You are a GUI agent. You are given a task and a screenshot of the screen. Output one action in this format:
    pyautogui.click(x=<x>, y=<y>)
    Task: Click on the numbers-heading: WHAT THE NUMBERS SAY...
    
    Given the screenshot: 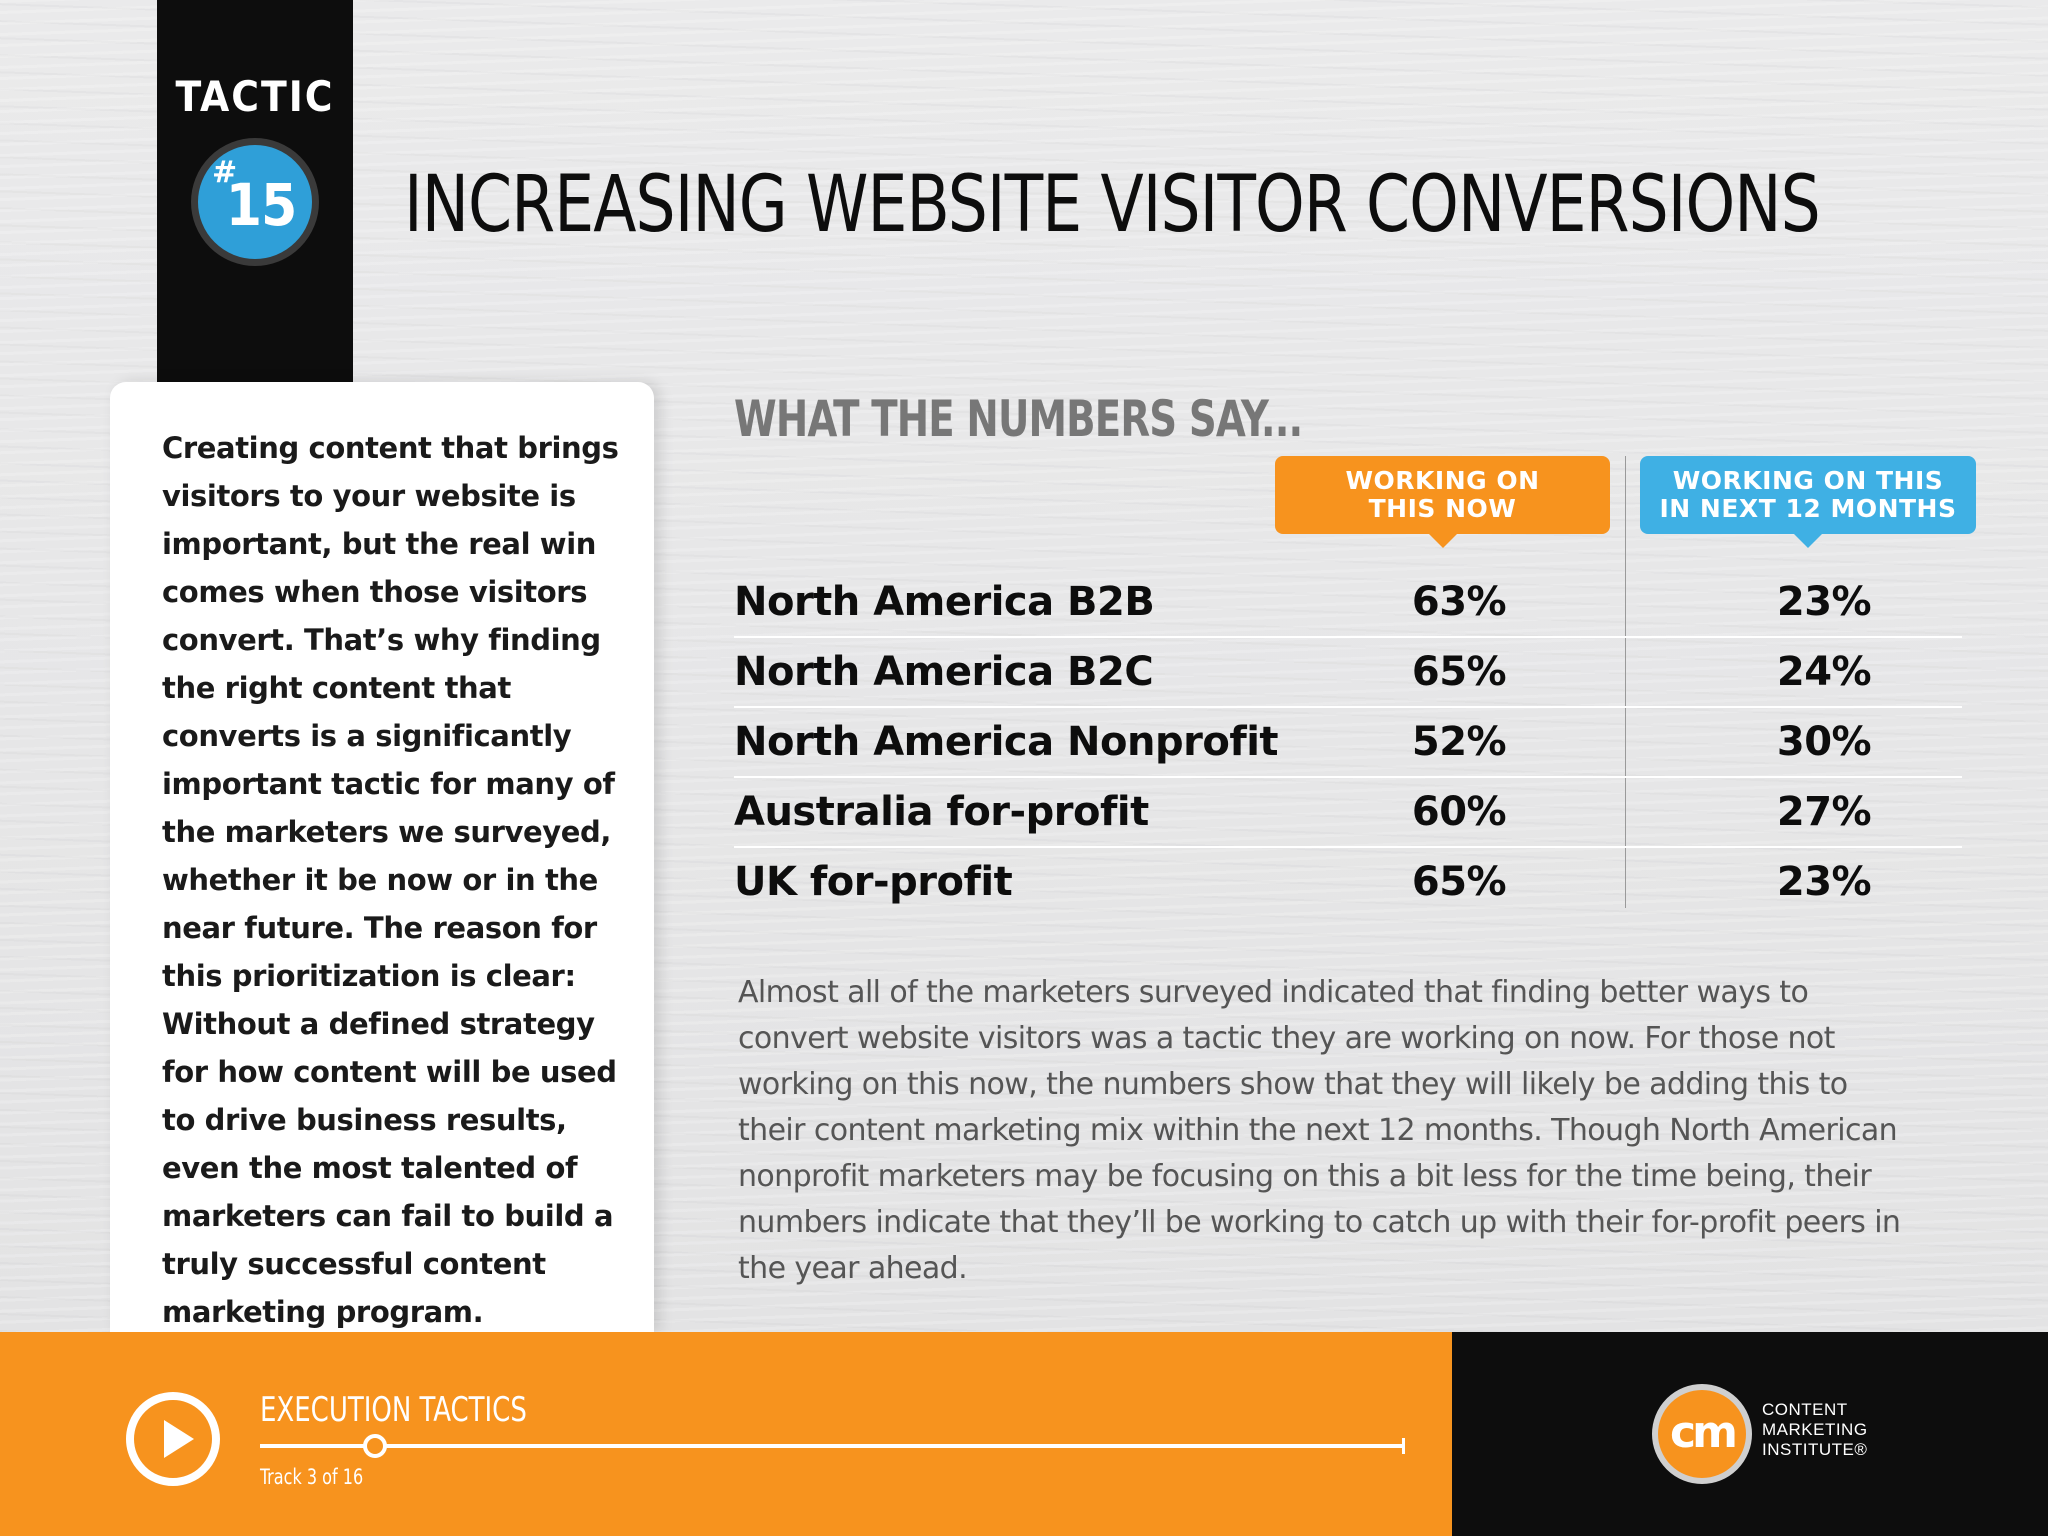 What is the action you would take?
    pyautogui.click(x=1018, y=419)
    